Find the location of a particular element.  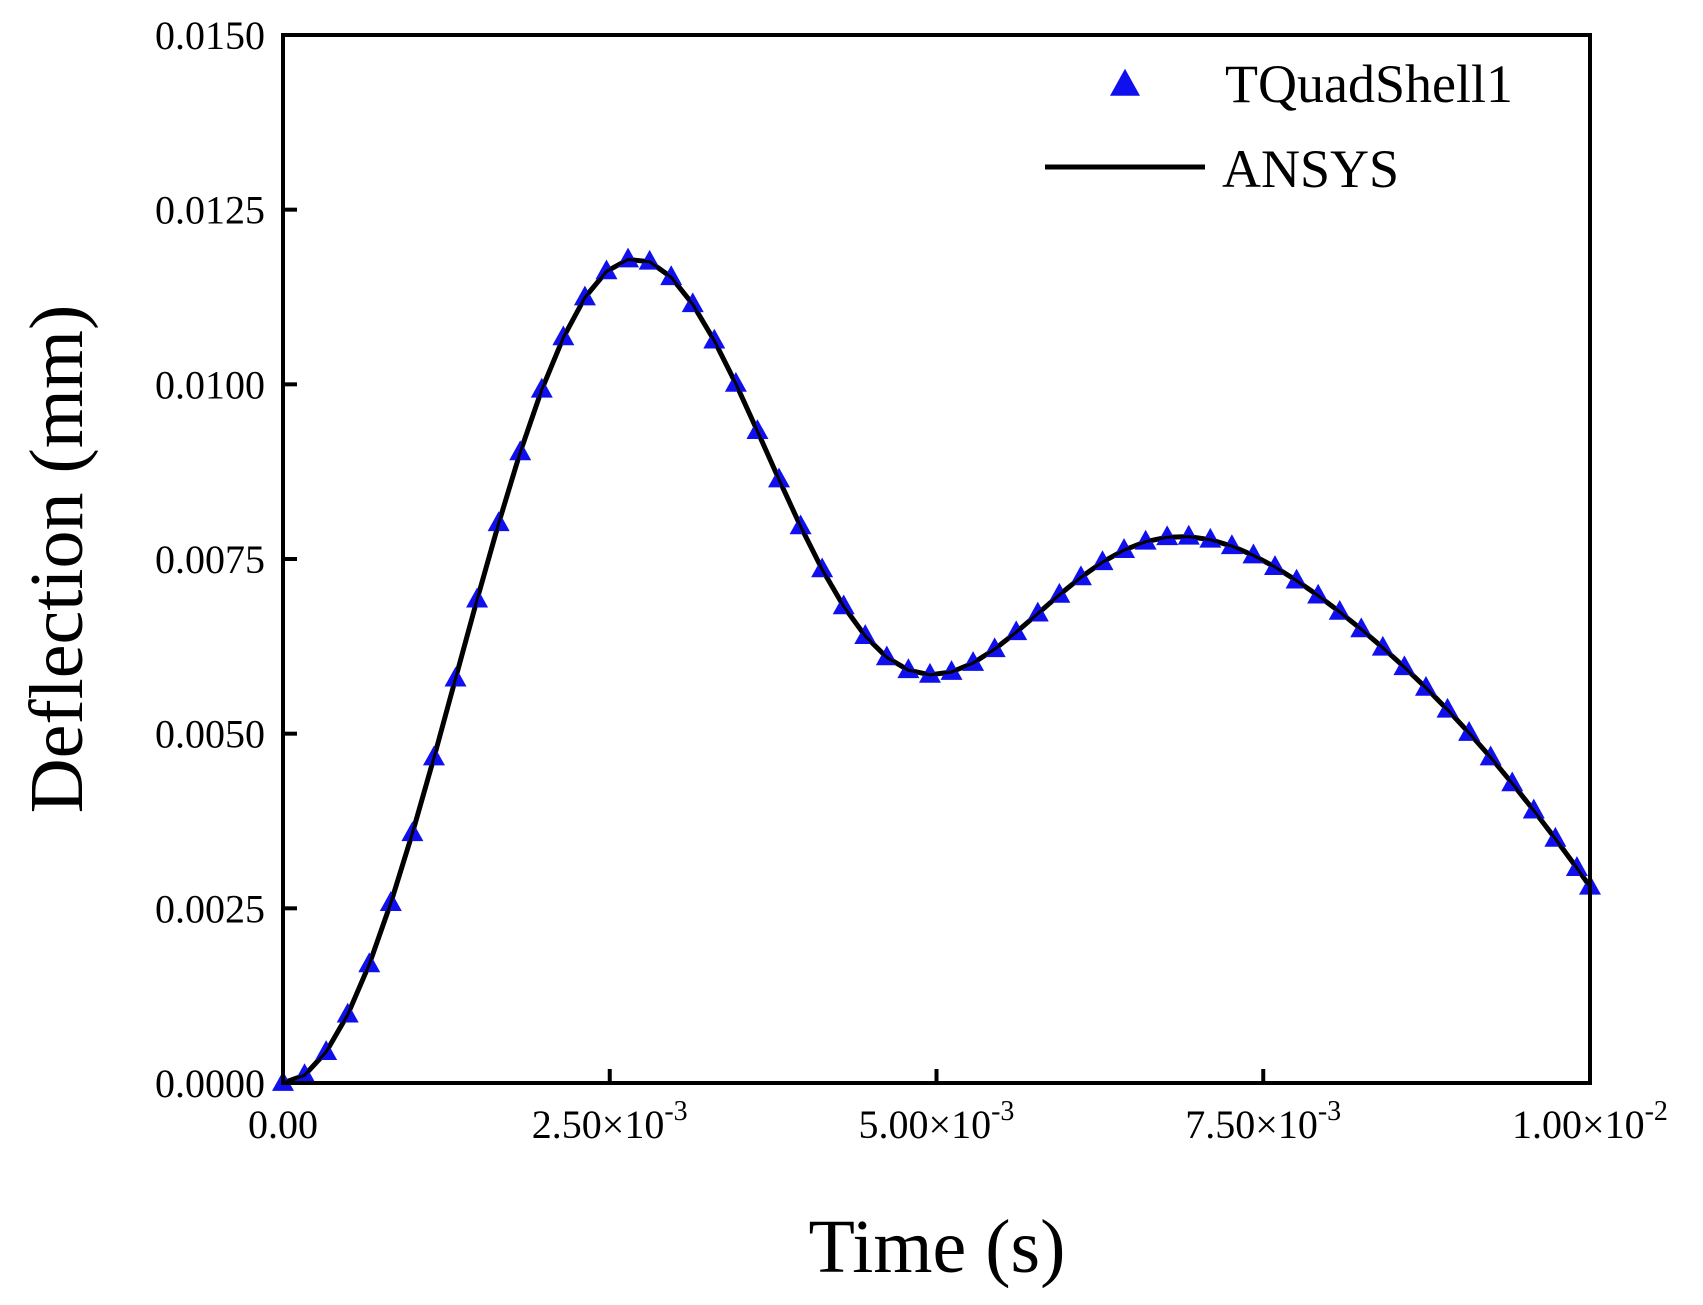

legend: TQuadShell1 ANSYS is located at coordinates (1279, 126).